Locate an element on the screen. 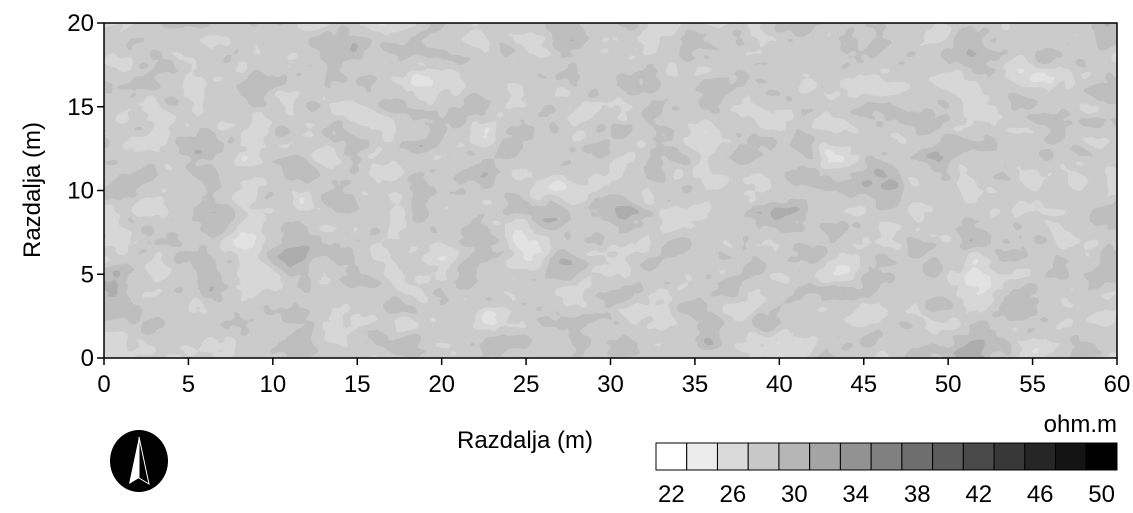 The height and width of the screenshot is (513, 1133). x-tick-label: 20 is located at coordinates (441, 384).